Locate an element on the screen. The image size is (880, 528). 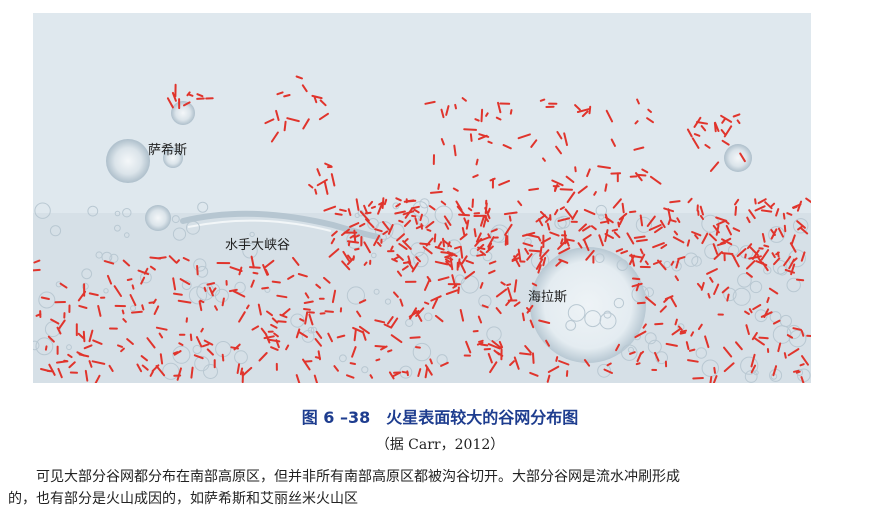
figure-caption-title: 图 6 –38 火星表面较大的谷网分布图 is located at coordinates (440, 416).